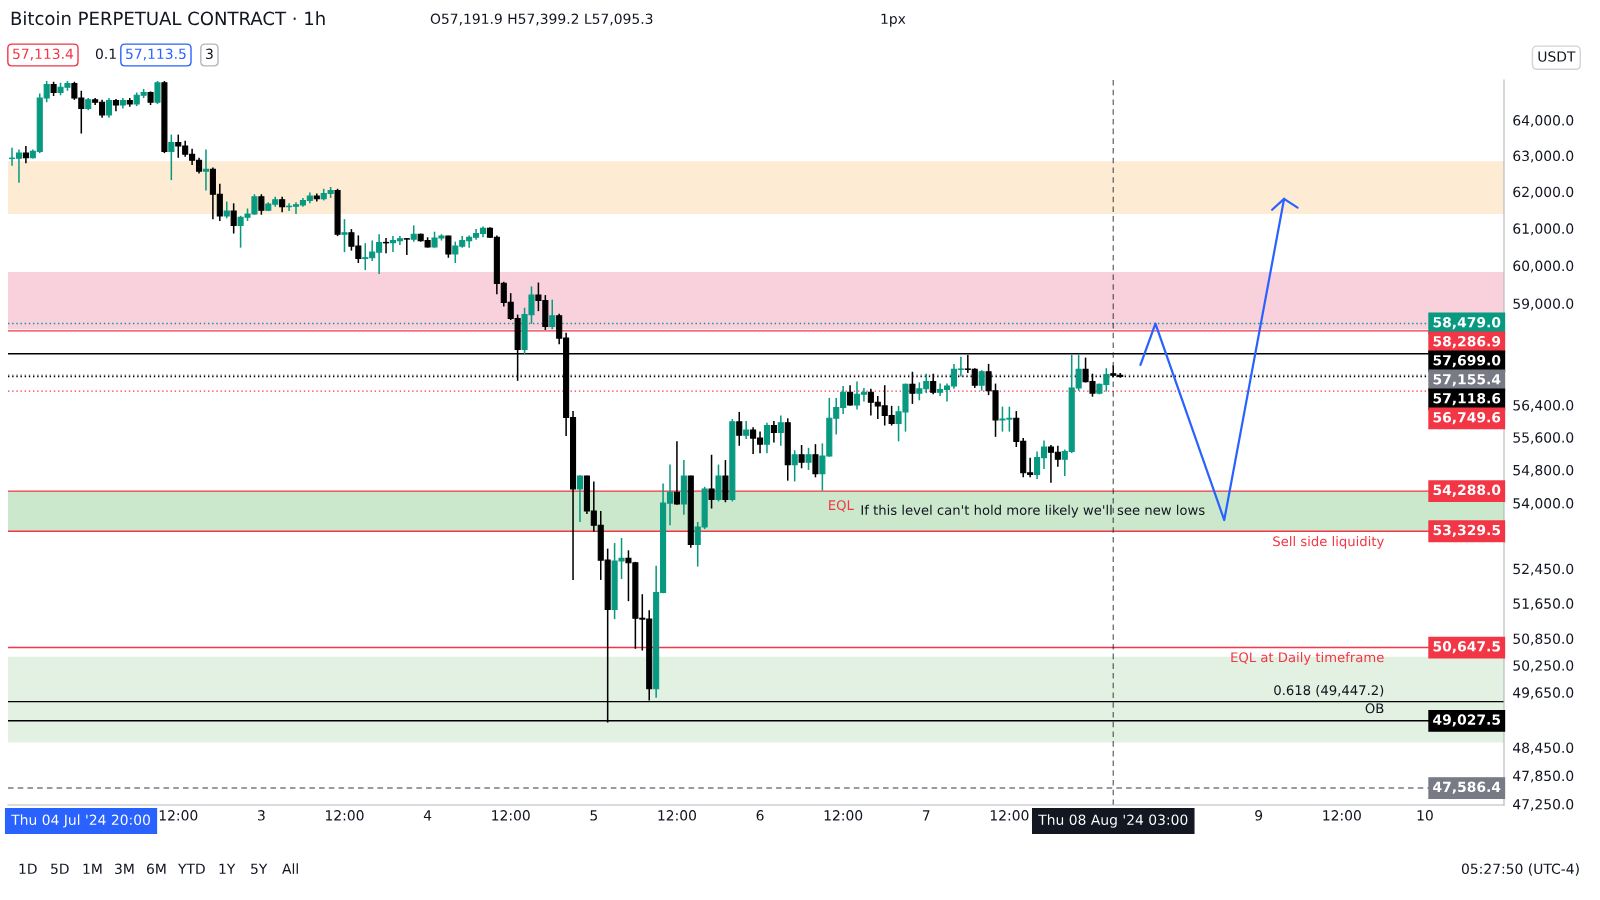  I want to click on text: Thu 04 Jul '24 20:00, so click(80, 821).